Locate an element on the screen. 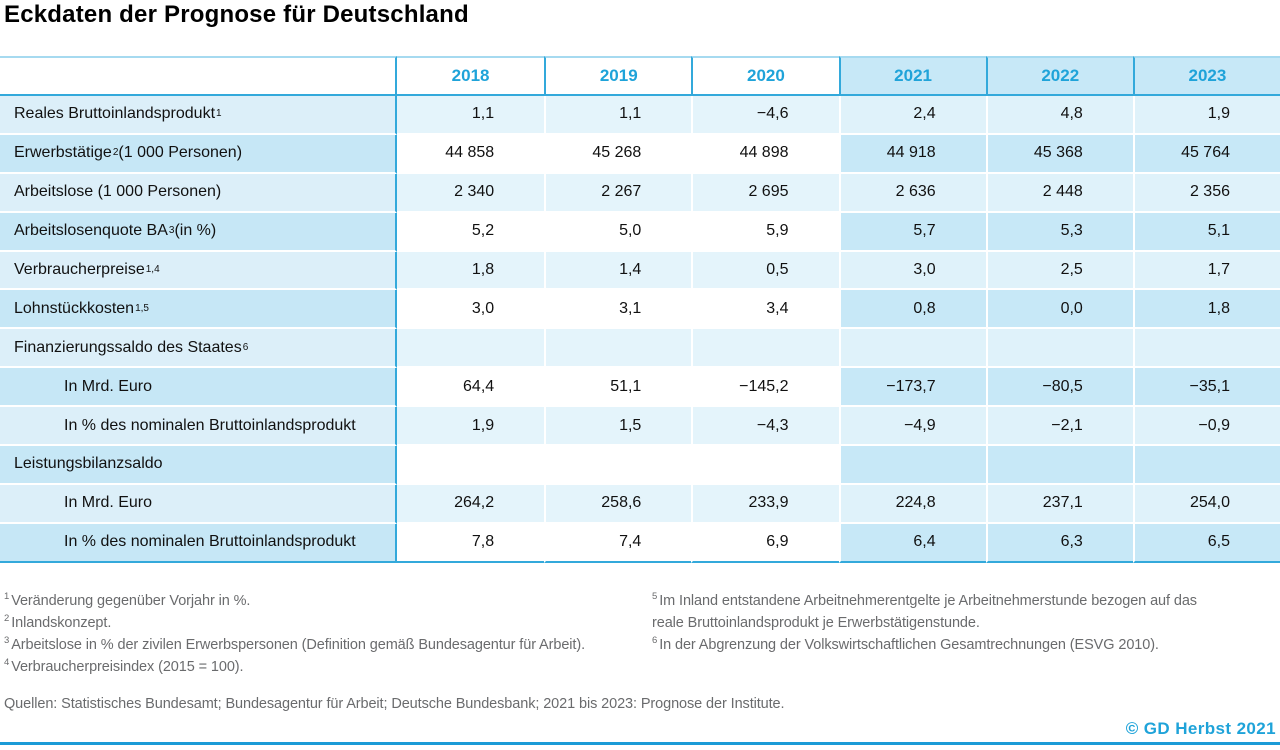 This screenshot has height=750, width=1280. year-header-2021: 2021 is located at coordinates (912, 76).